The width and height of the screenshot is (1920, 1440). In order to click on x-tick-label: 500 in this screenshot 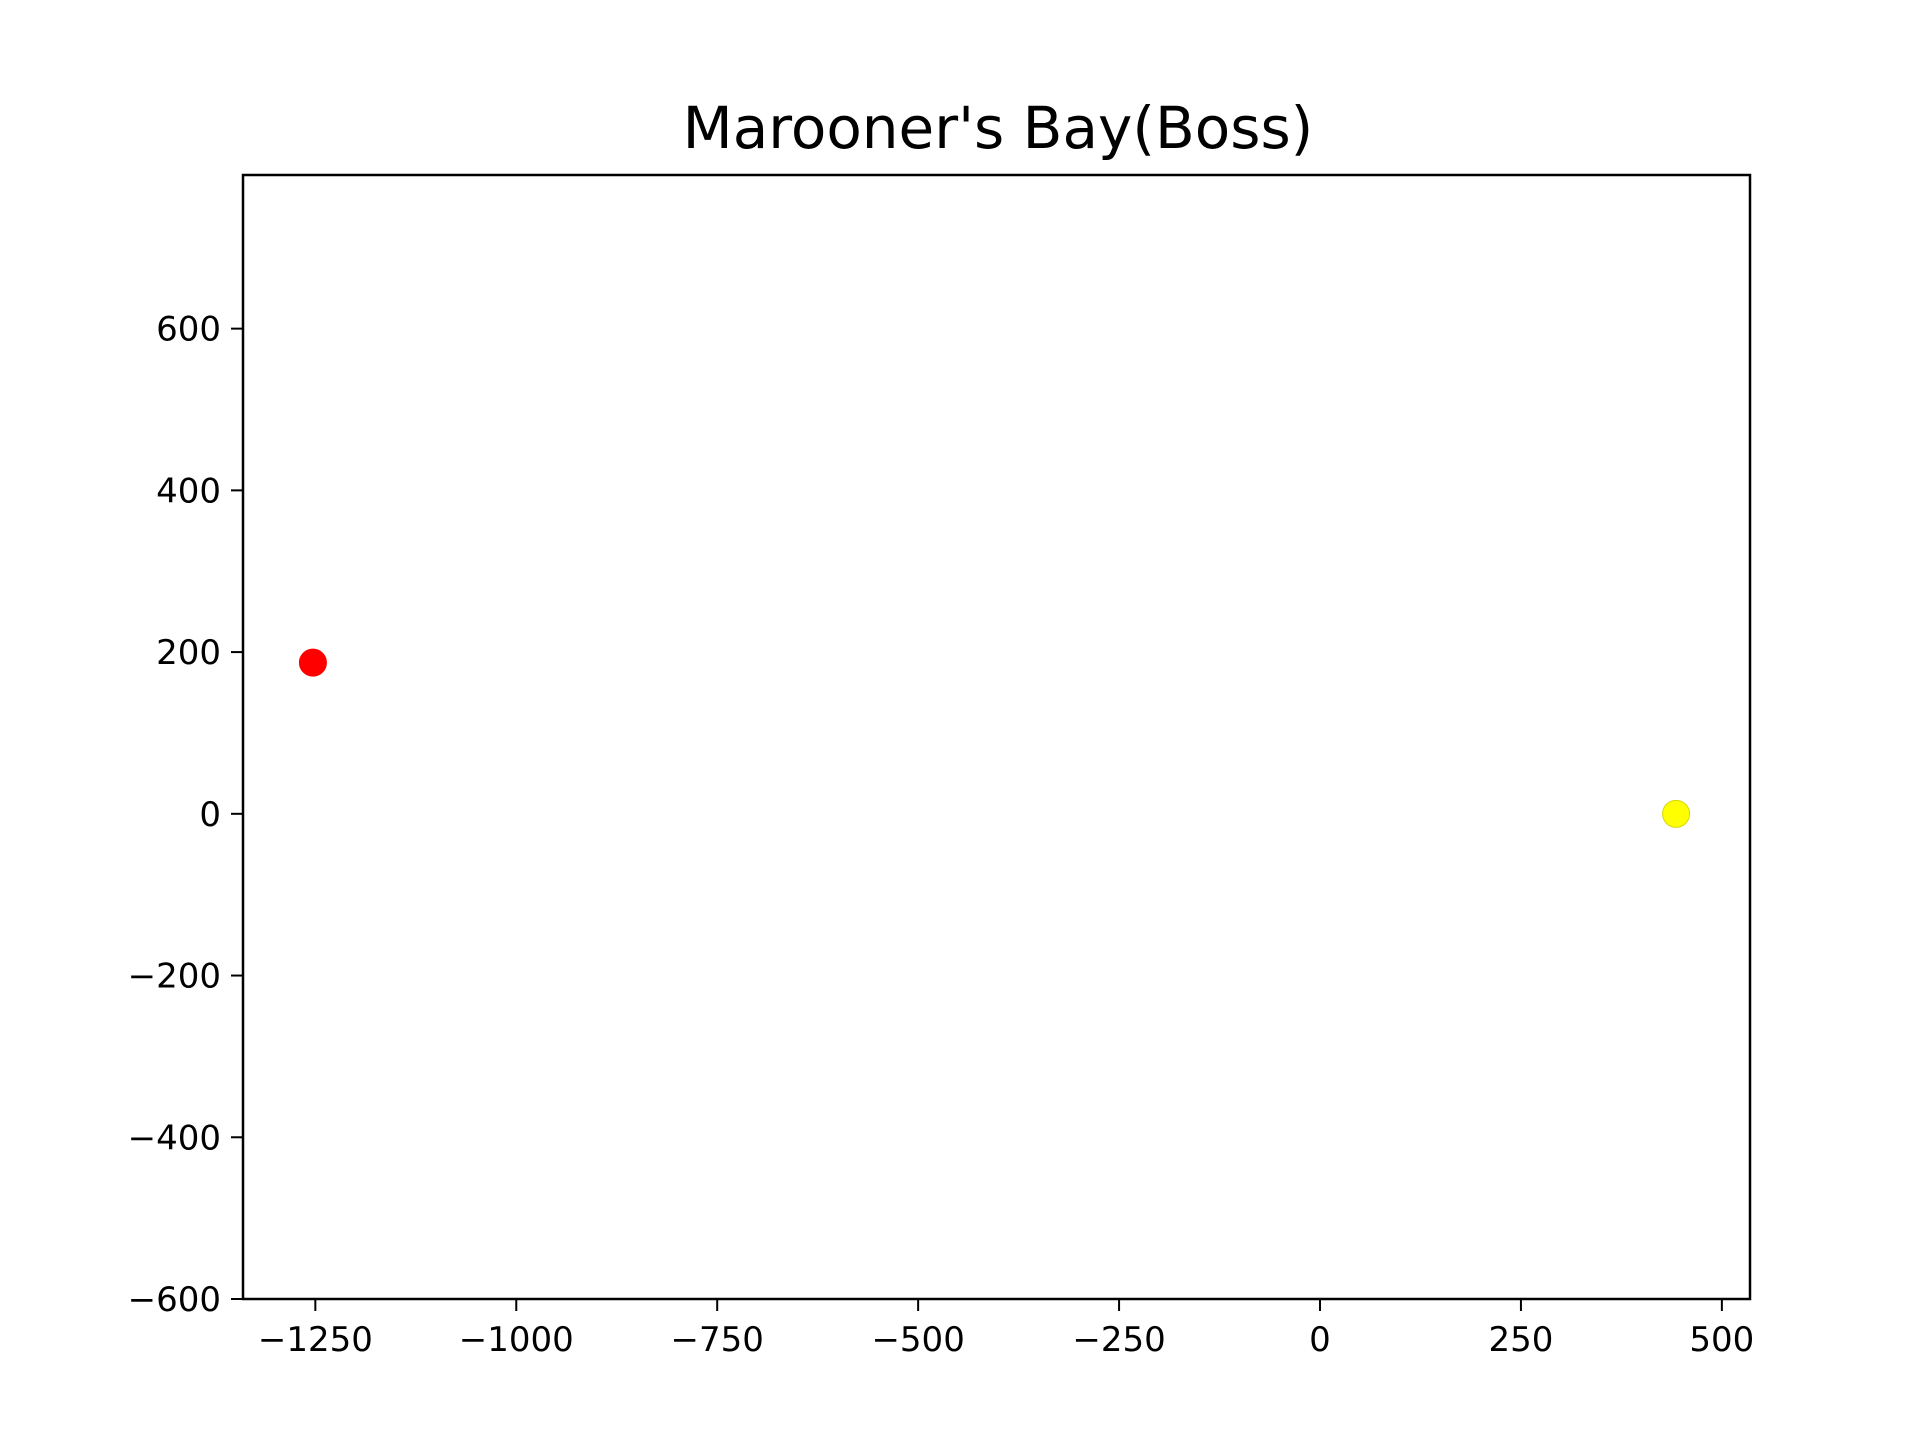, I will do `click(1721, 1340)`.